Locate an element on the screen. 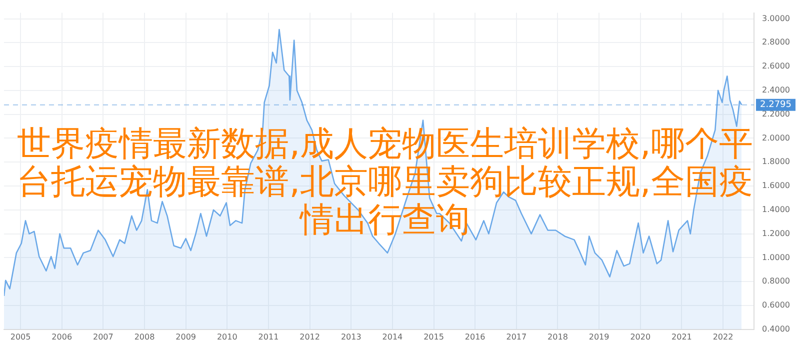 This screenshot has width=802, height=345. y-tick-label: 2.4000 is located at coordinates (776, 90).